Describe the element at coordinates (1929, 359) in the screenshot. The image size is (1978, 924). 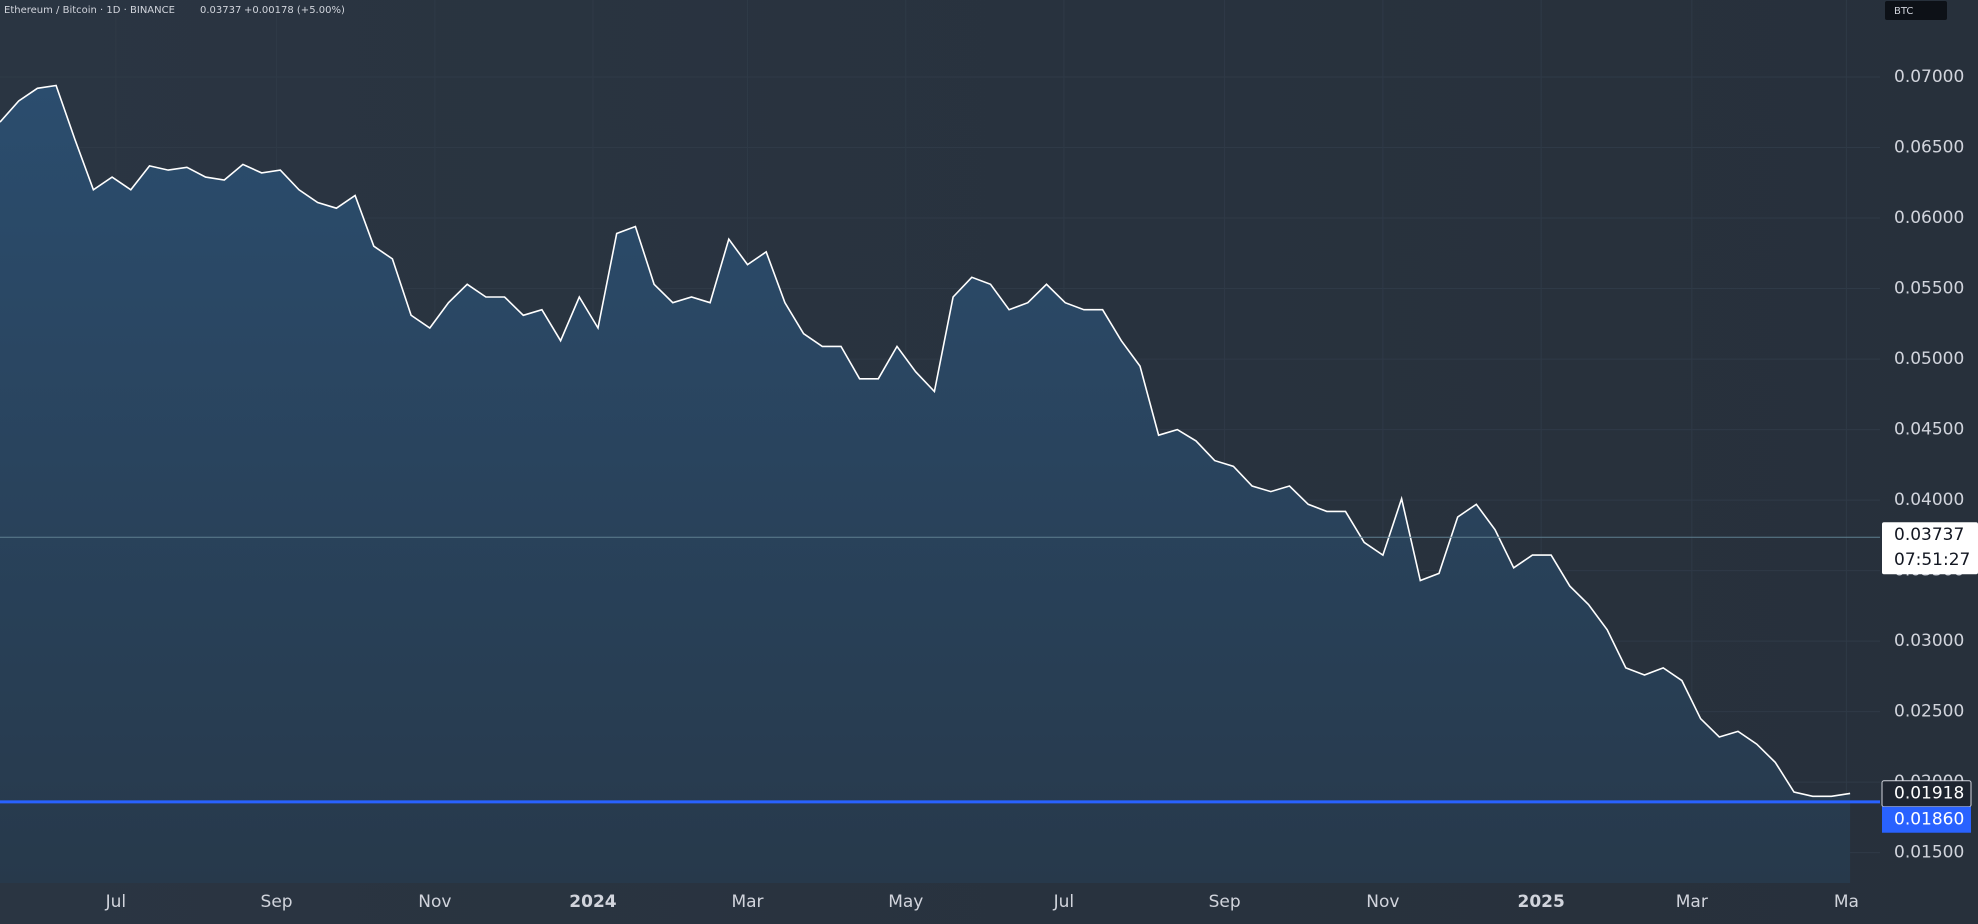
I see `y-tick-label: 0.05000` at that location.